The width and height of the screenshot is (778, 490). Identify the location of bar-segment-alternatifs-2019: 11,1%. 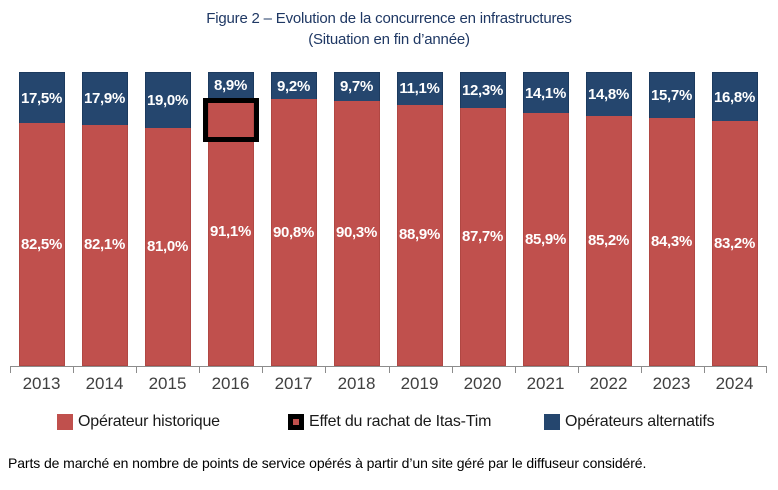
(419, 88).